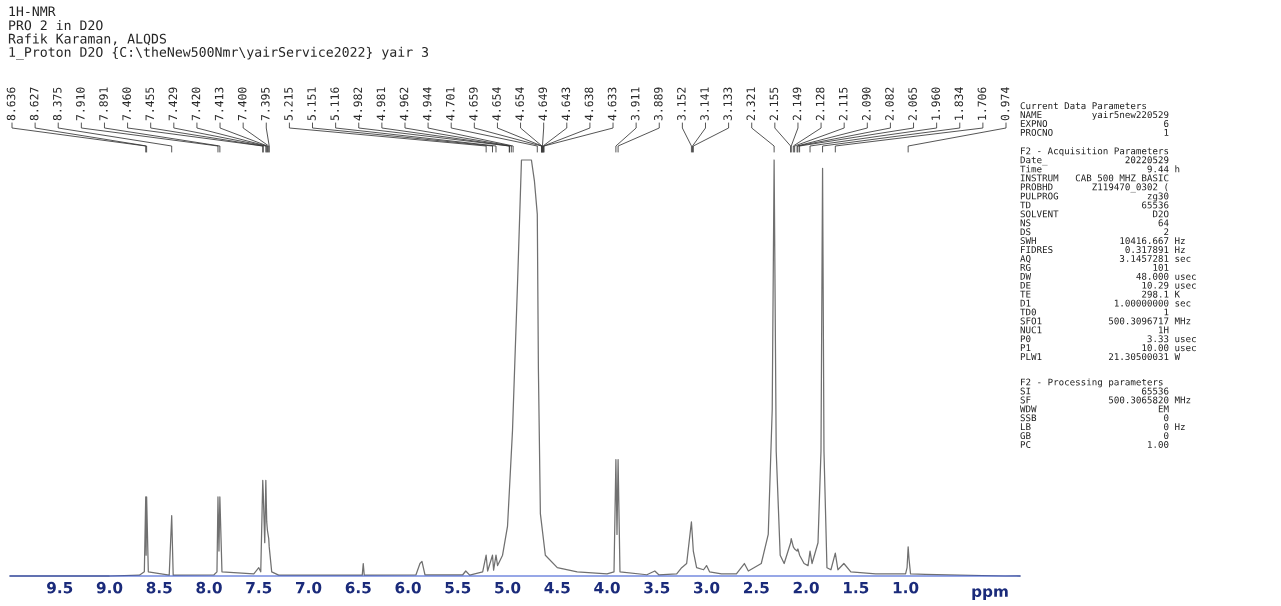 Image resolution: width=1281 pixels, height=606 pixels. What do you see at coordinates (607, 587) in the screenshot?
I see `x-tick-label: 4.0` at bounding box center [607, 587].